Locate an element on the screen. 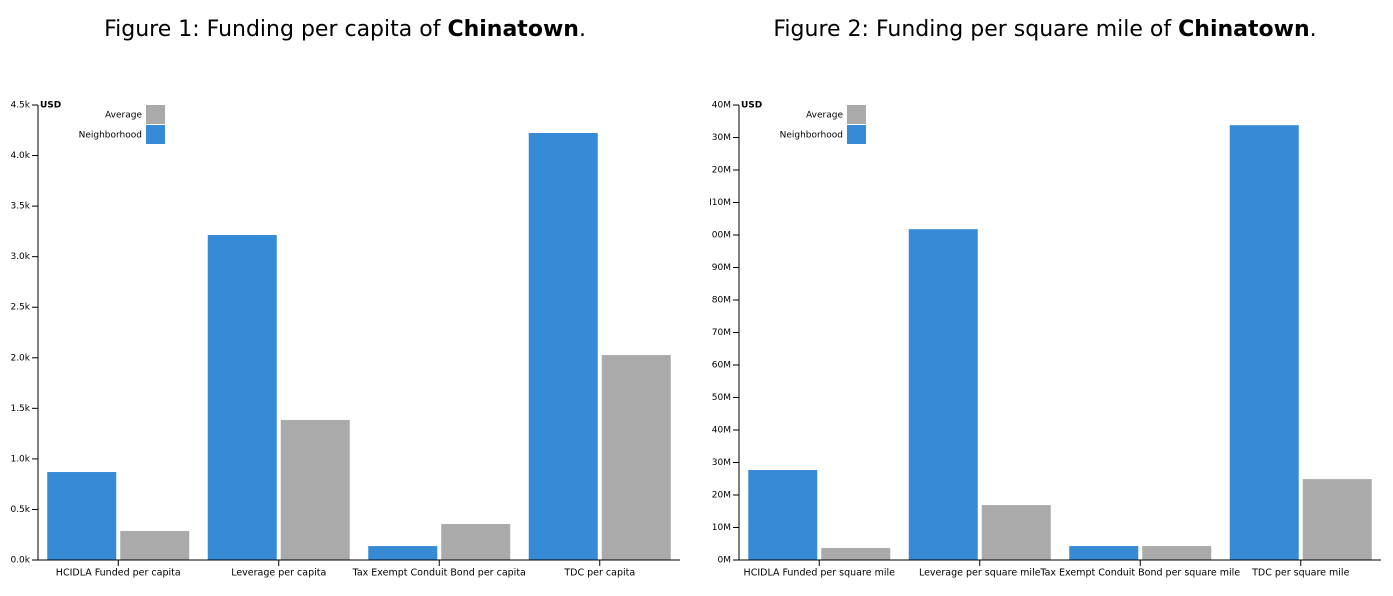  y-tick-label: 90M is located at coordinates (721, 268).